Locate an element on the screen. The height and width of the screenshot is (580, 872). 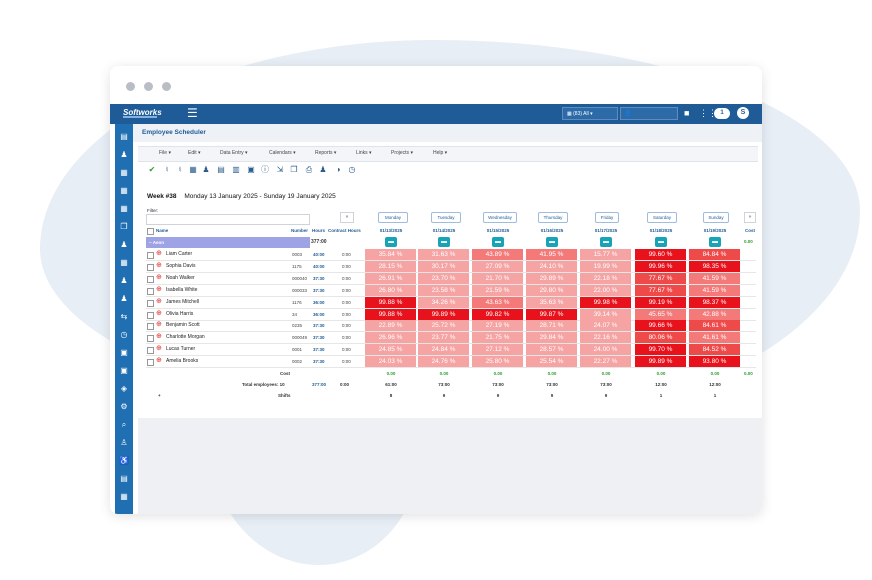
employee-name: Olivia Harris is located at coordinates (180, 313).